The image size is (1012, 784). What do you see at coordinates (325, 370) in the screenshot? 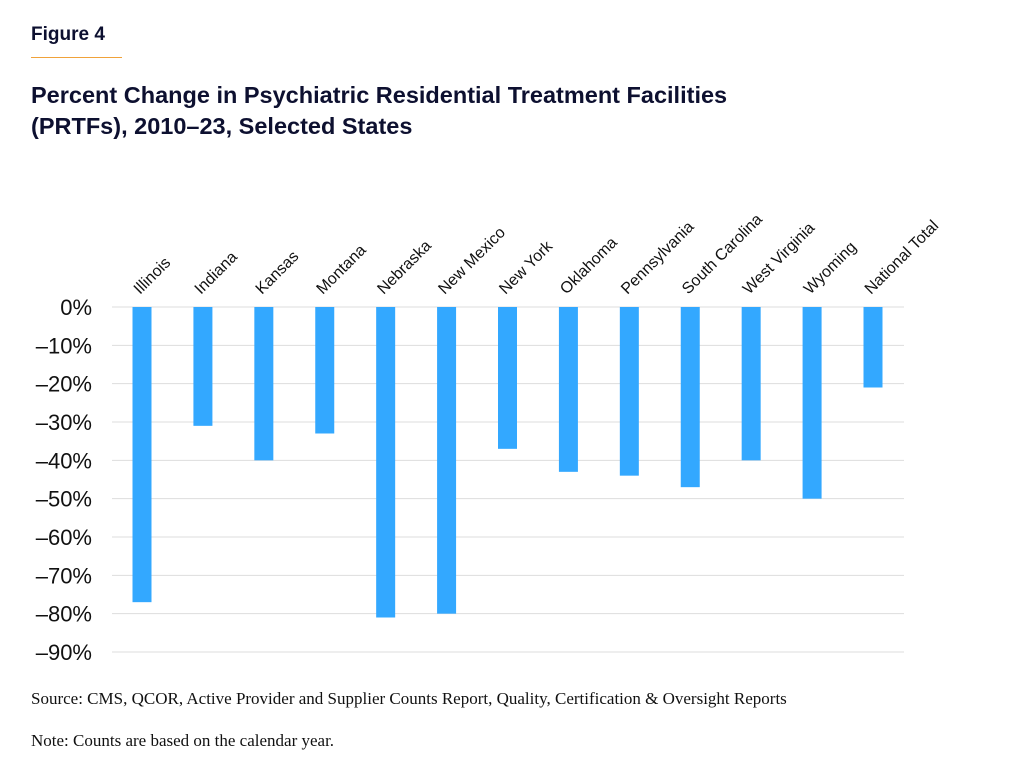
I see `bar-montana` at bounding box center [325, 370].